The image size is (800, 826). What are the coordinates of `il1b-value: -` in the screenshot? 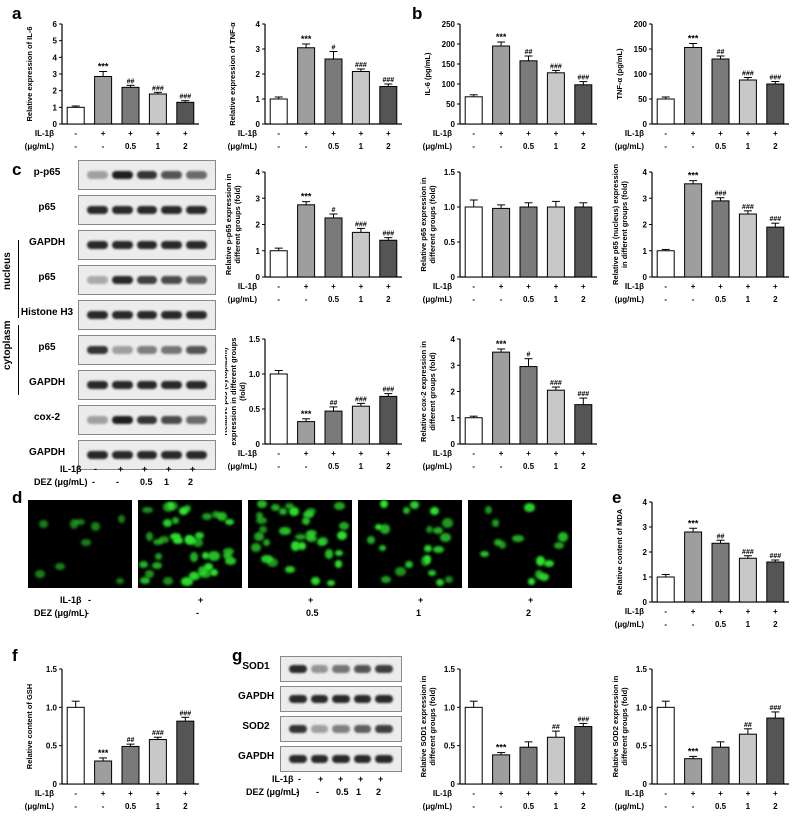 It's located at (473, 453).